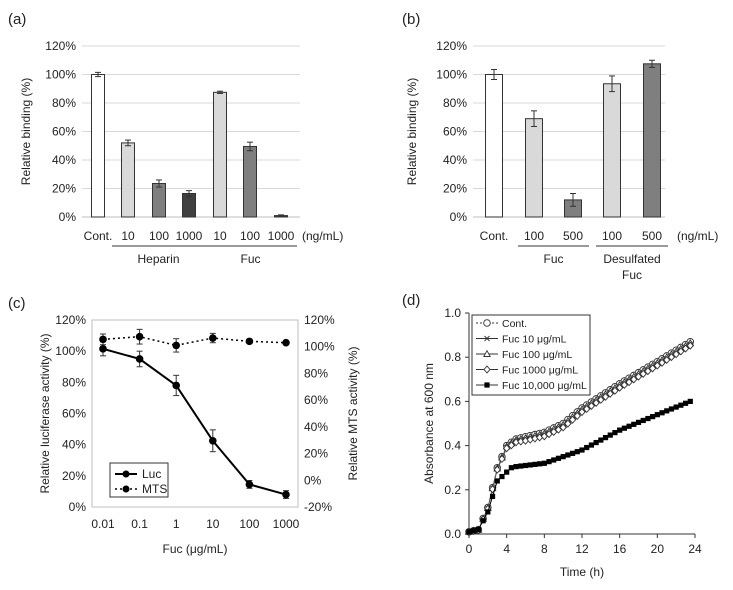 The height and width of the screenshot is (590, 733). What do you see at coordinates (316, 454) in the screenshot?
I see `y2-tick-label: 20%` at bounding box center [316, 454].